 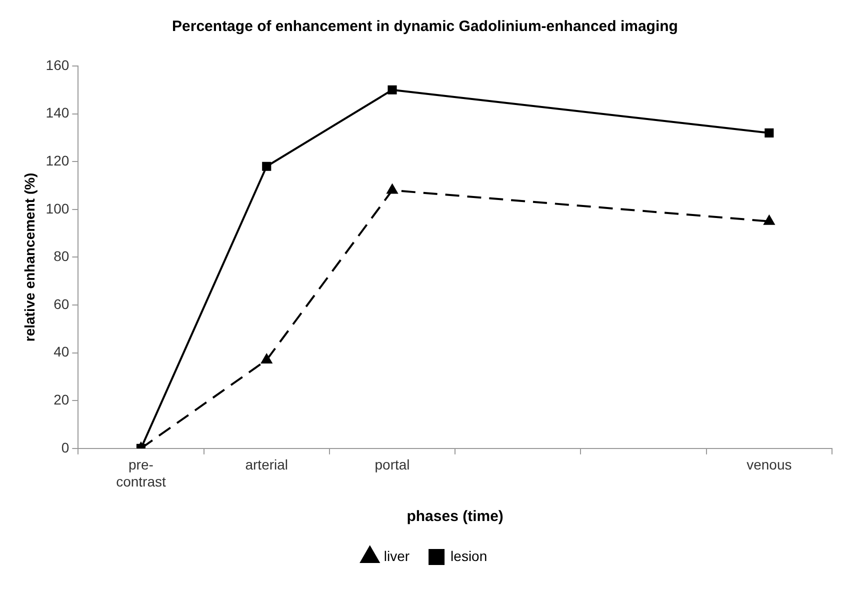 What do you see at coordinates (62, 352) in the screenshot?
I see `y-tick-label: 40` at bounding box center [62, 352].